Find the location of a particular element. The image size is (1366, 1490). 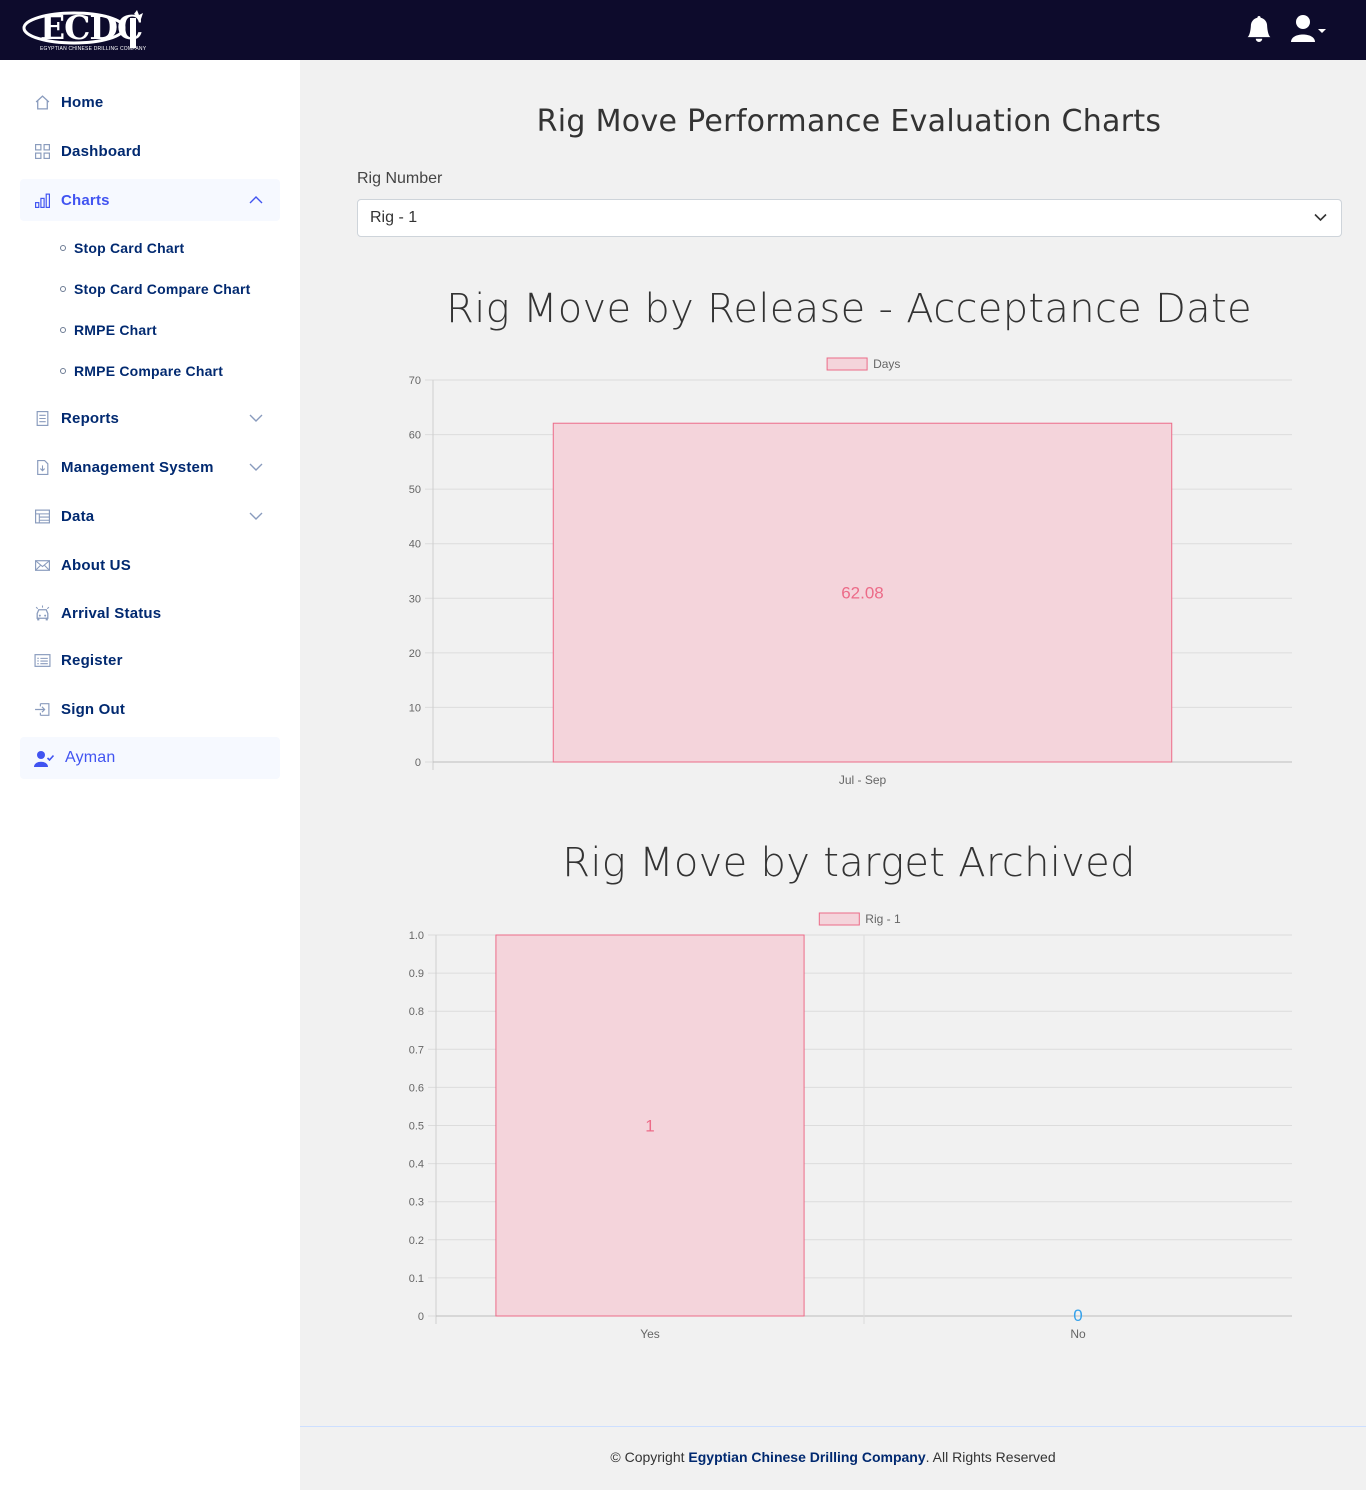

rig-number-select: Rig - 1 is located at coordinates (849, 218).